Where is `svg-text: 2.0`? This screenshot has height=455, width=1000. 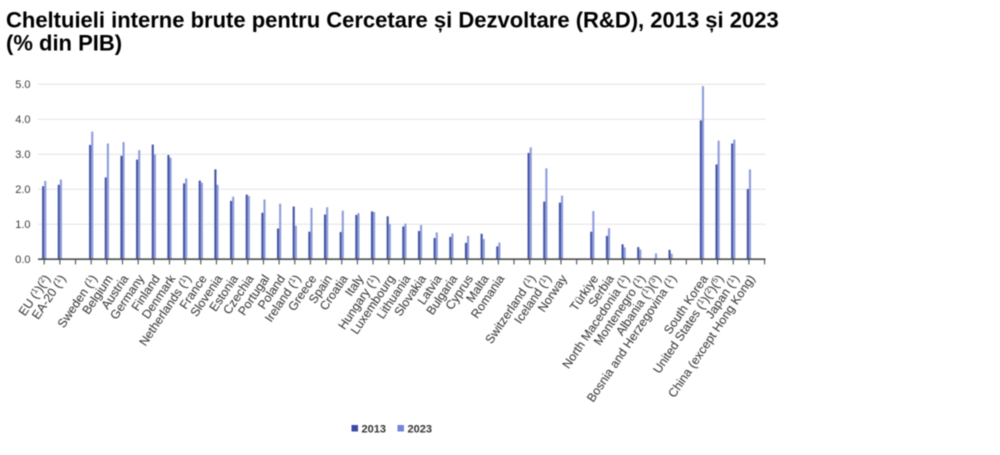 svg-text: 2.0 is located at coordinates (22, 190).